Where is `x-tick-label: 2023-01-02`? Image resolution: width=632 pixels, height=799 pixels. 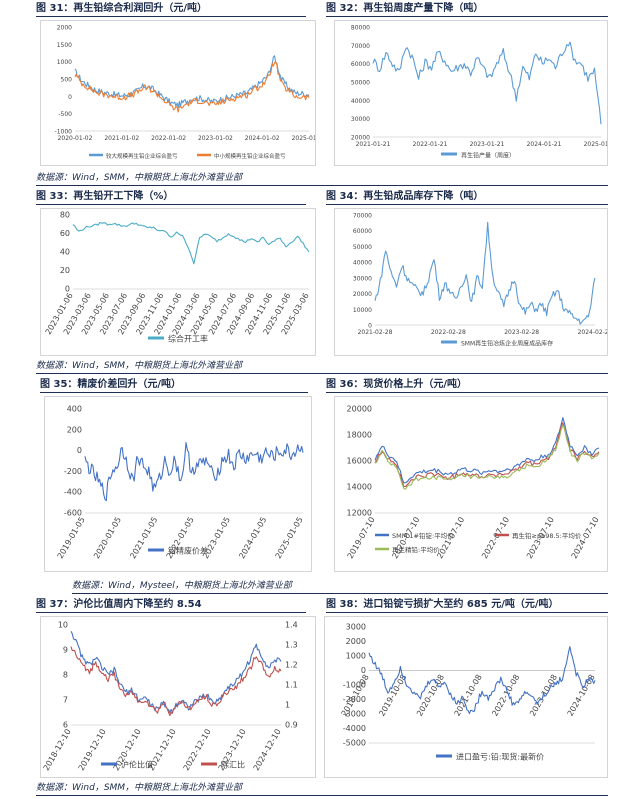
x-tick-label: 2023-01-02 is located at coordinates (215, 138).